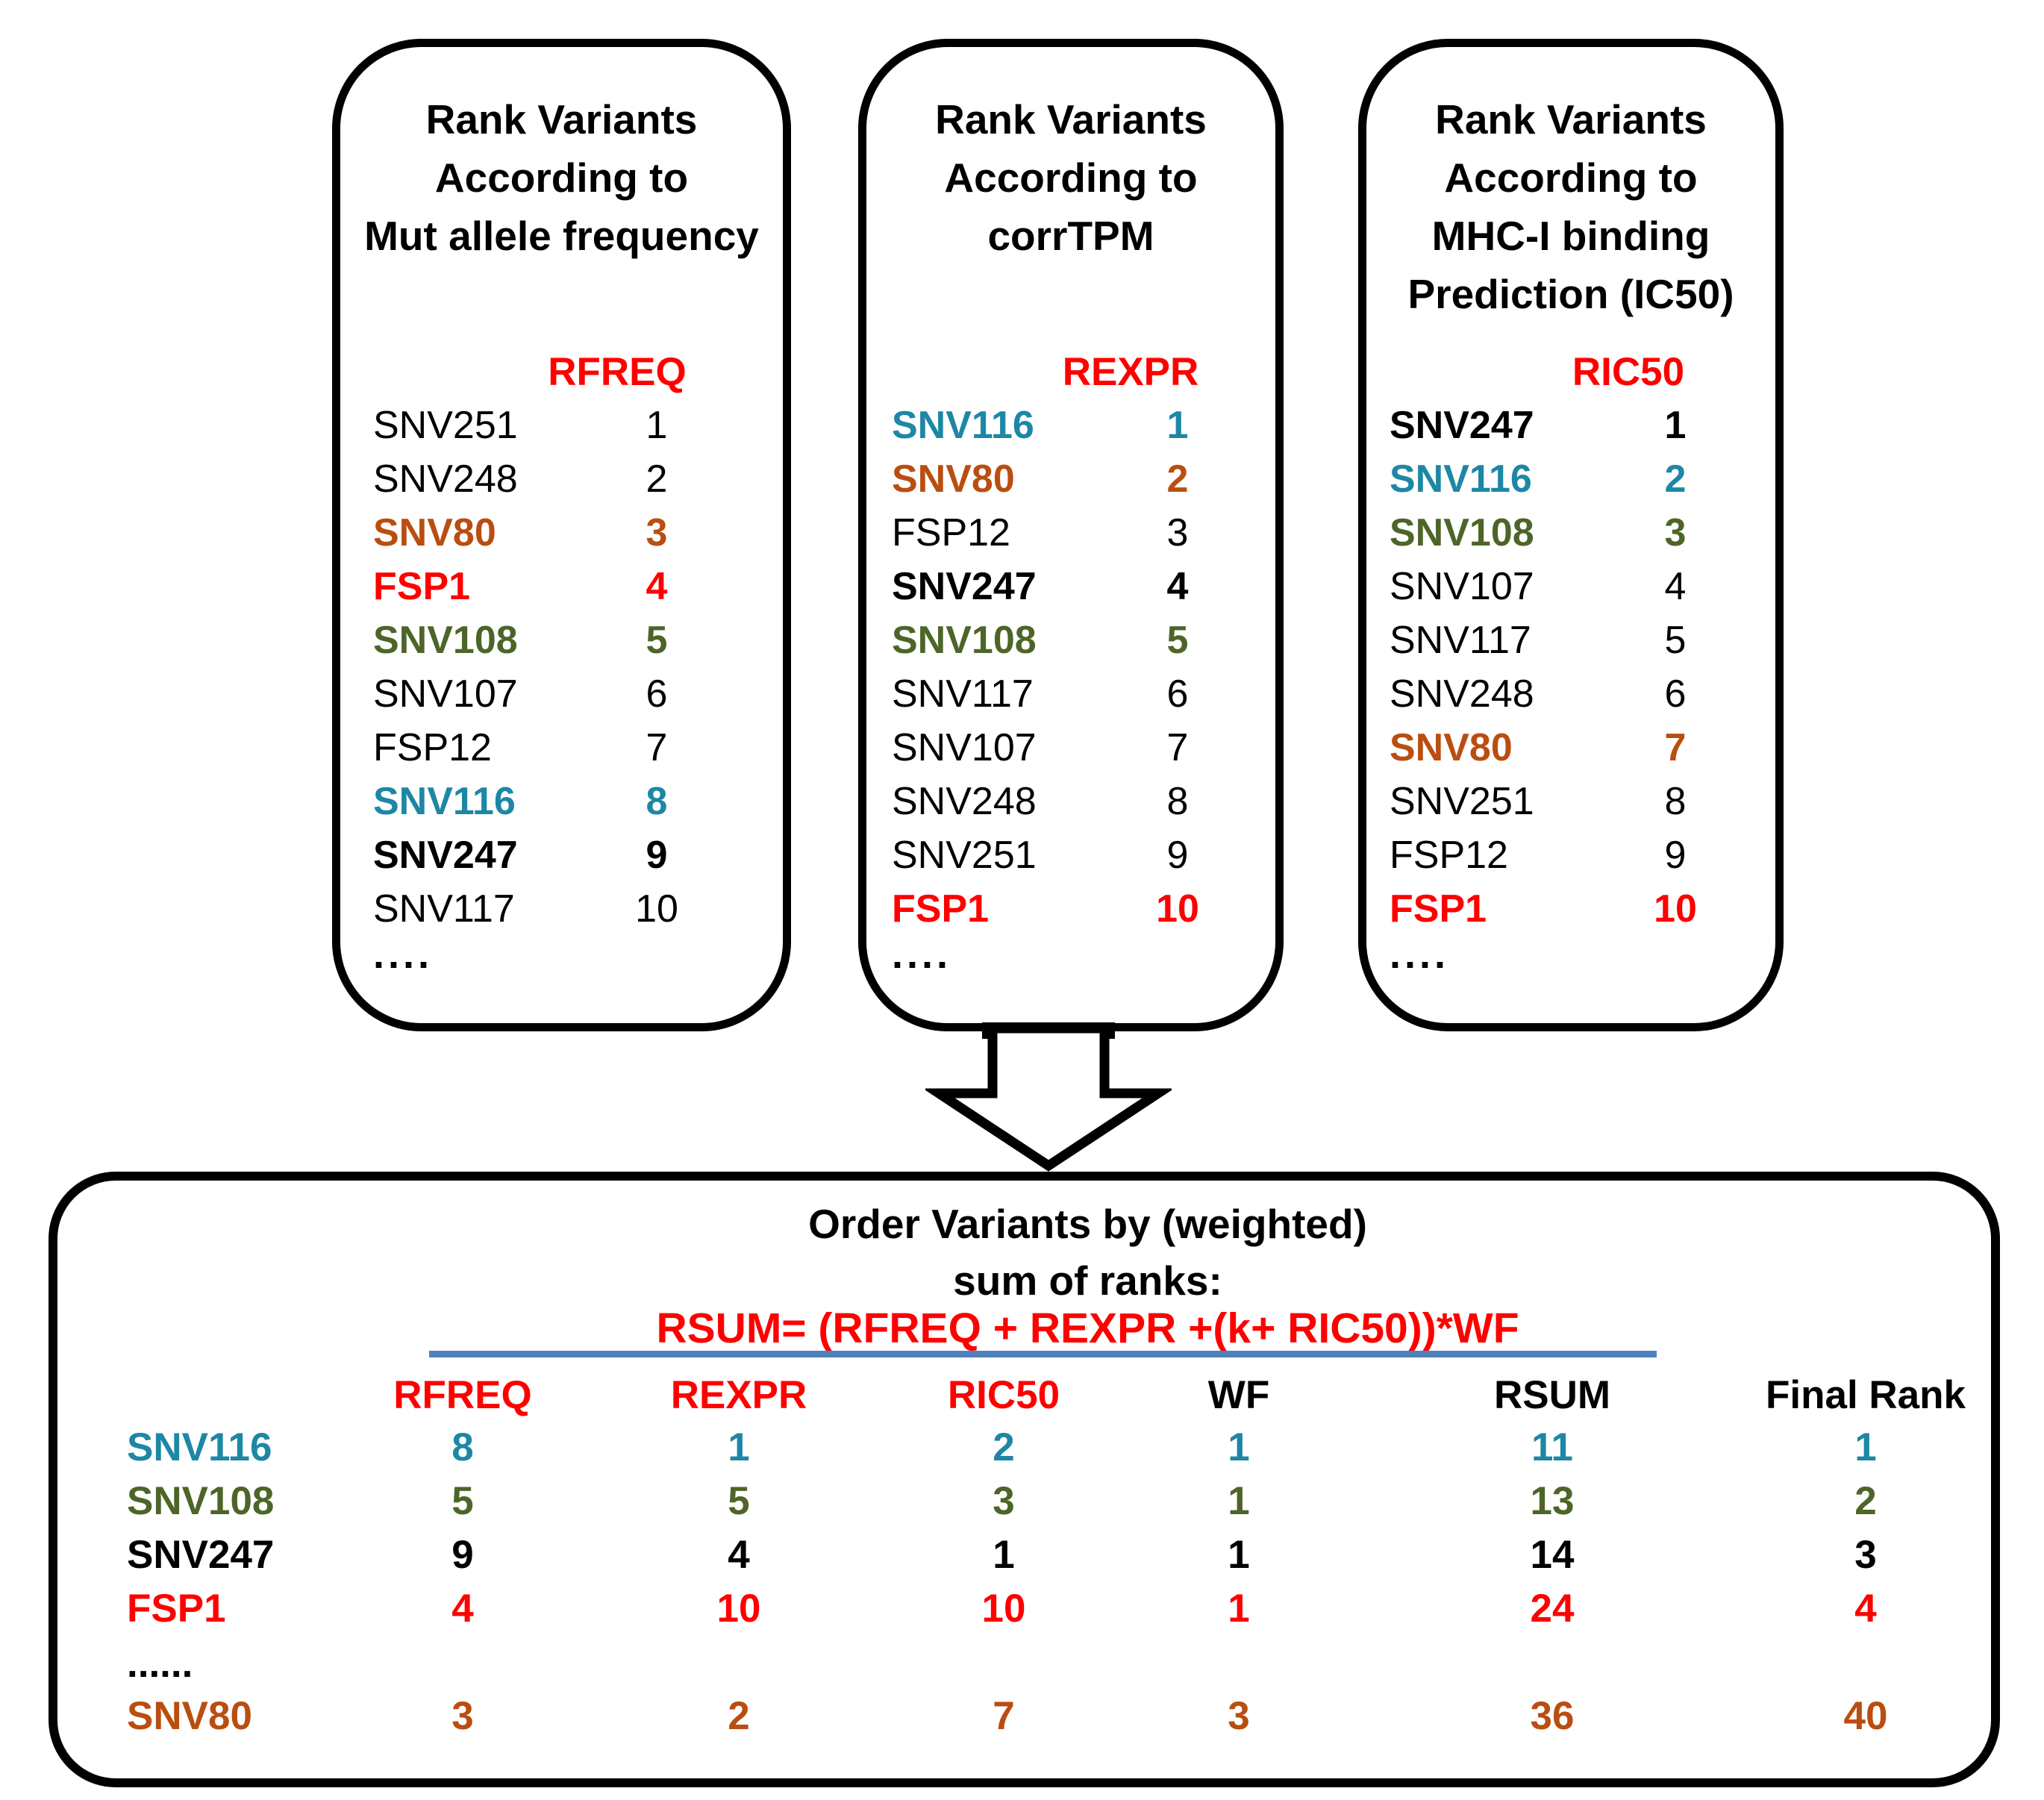 This screenshot has height=1800, width=2044. Describe the element at coordinates (1570, 801) in the screenshot. I see `rank-row-snv251: SNV251 8` at that location.